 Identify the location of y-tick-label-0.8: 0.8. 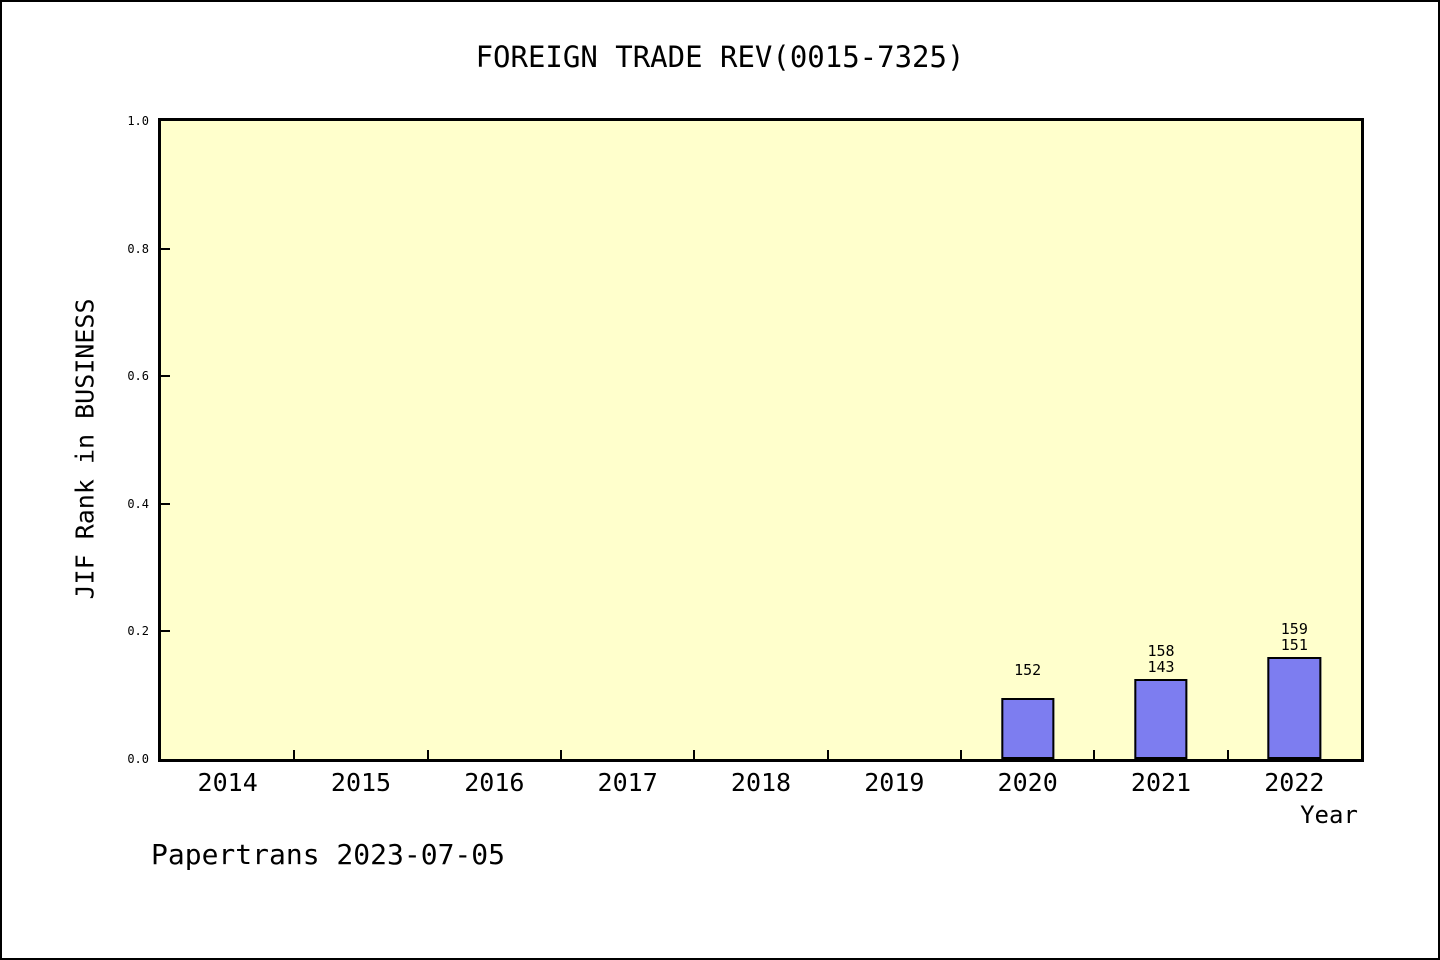
(138, 248).